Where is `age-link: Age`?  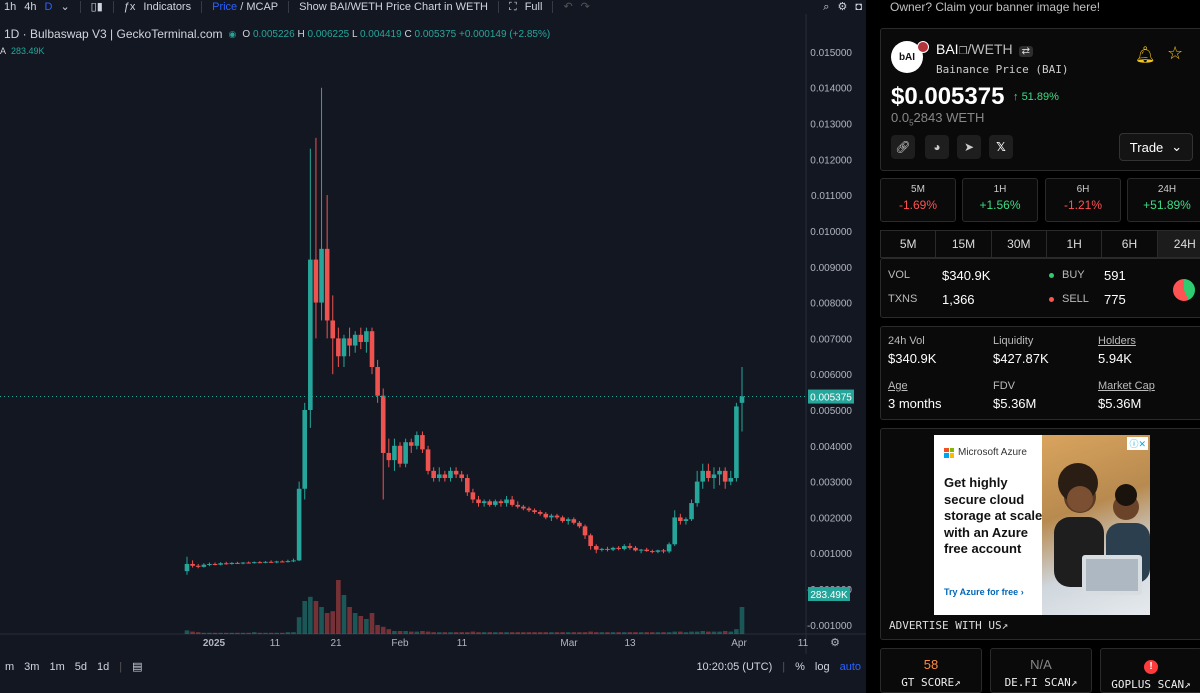
age-link: Age is located at coordinates (898, 386).